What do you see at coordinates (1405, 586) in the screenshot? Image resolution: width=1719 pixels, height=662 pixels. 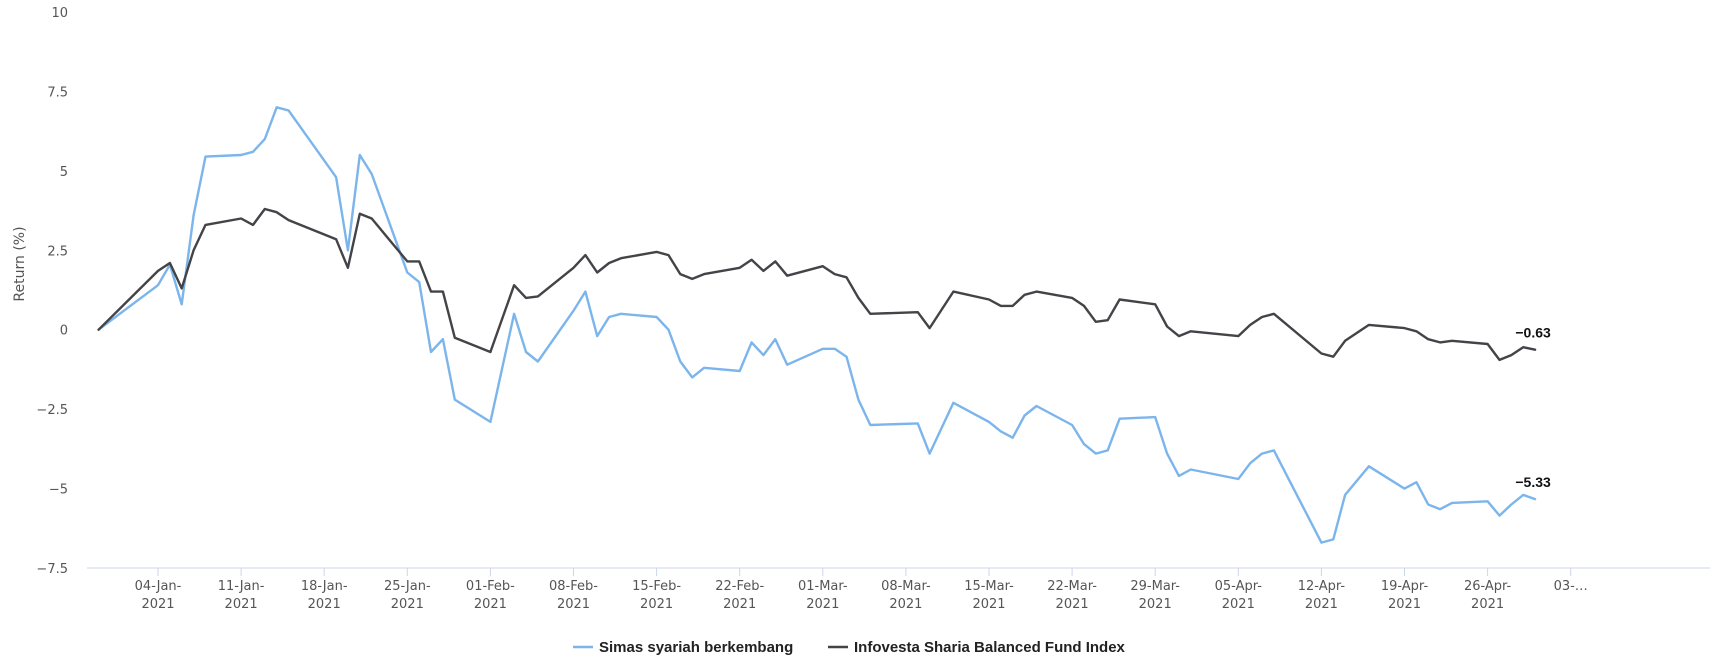 I see `x-tick-label: 19-Apr-` at bounding box center [1405, 586].